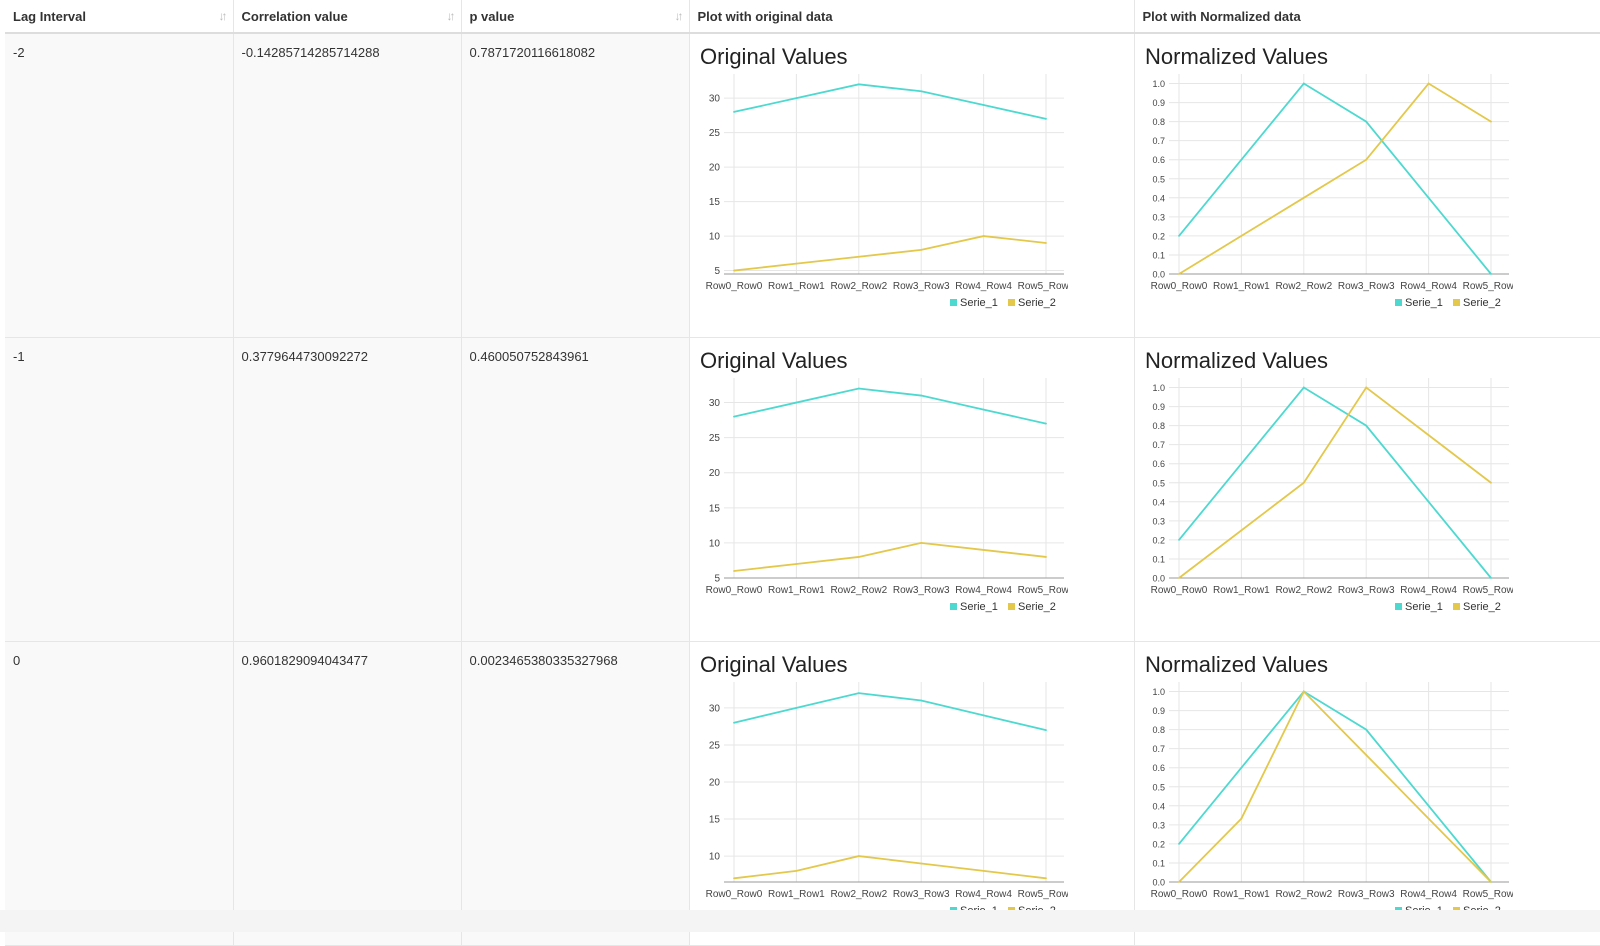  What do you see at coordinates (575, 185) in the screenshot?
I see `p-value-cell: 0.7871720116618082` at bounding box center [575, 185].